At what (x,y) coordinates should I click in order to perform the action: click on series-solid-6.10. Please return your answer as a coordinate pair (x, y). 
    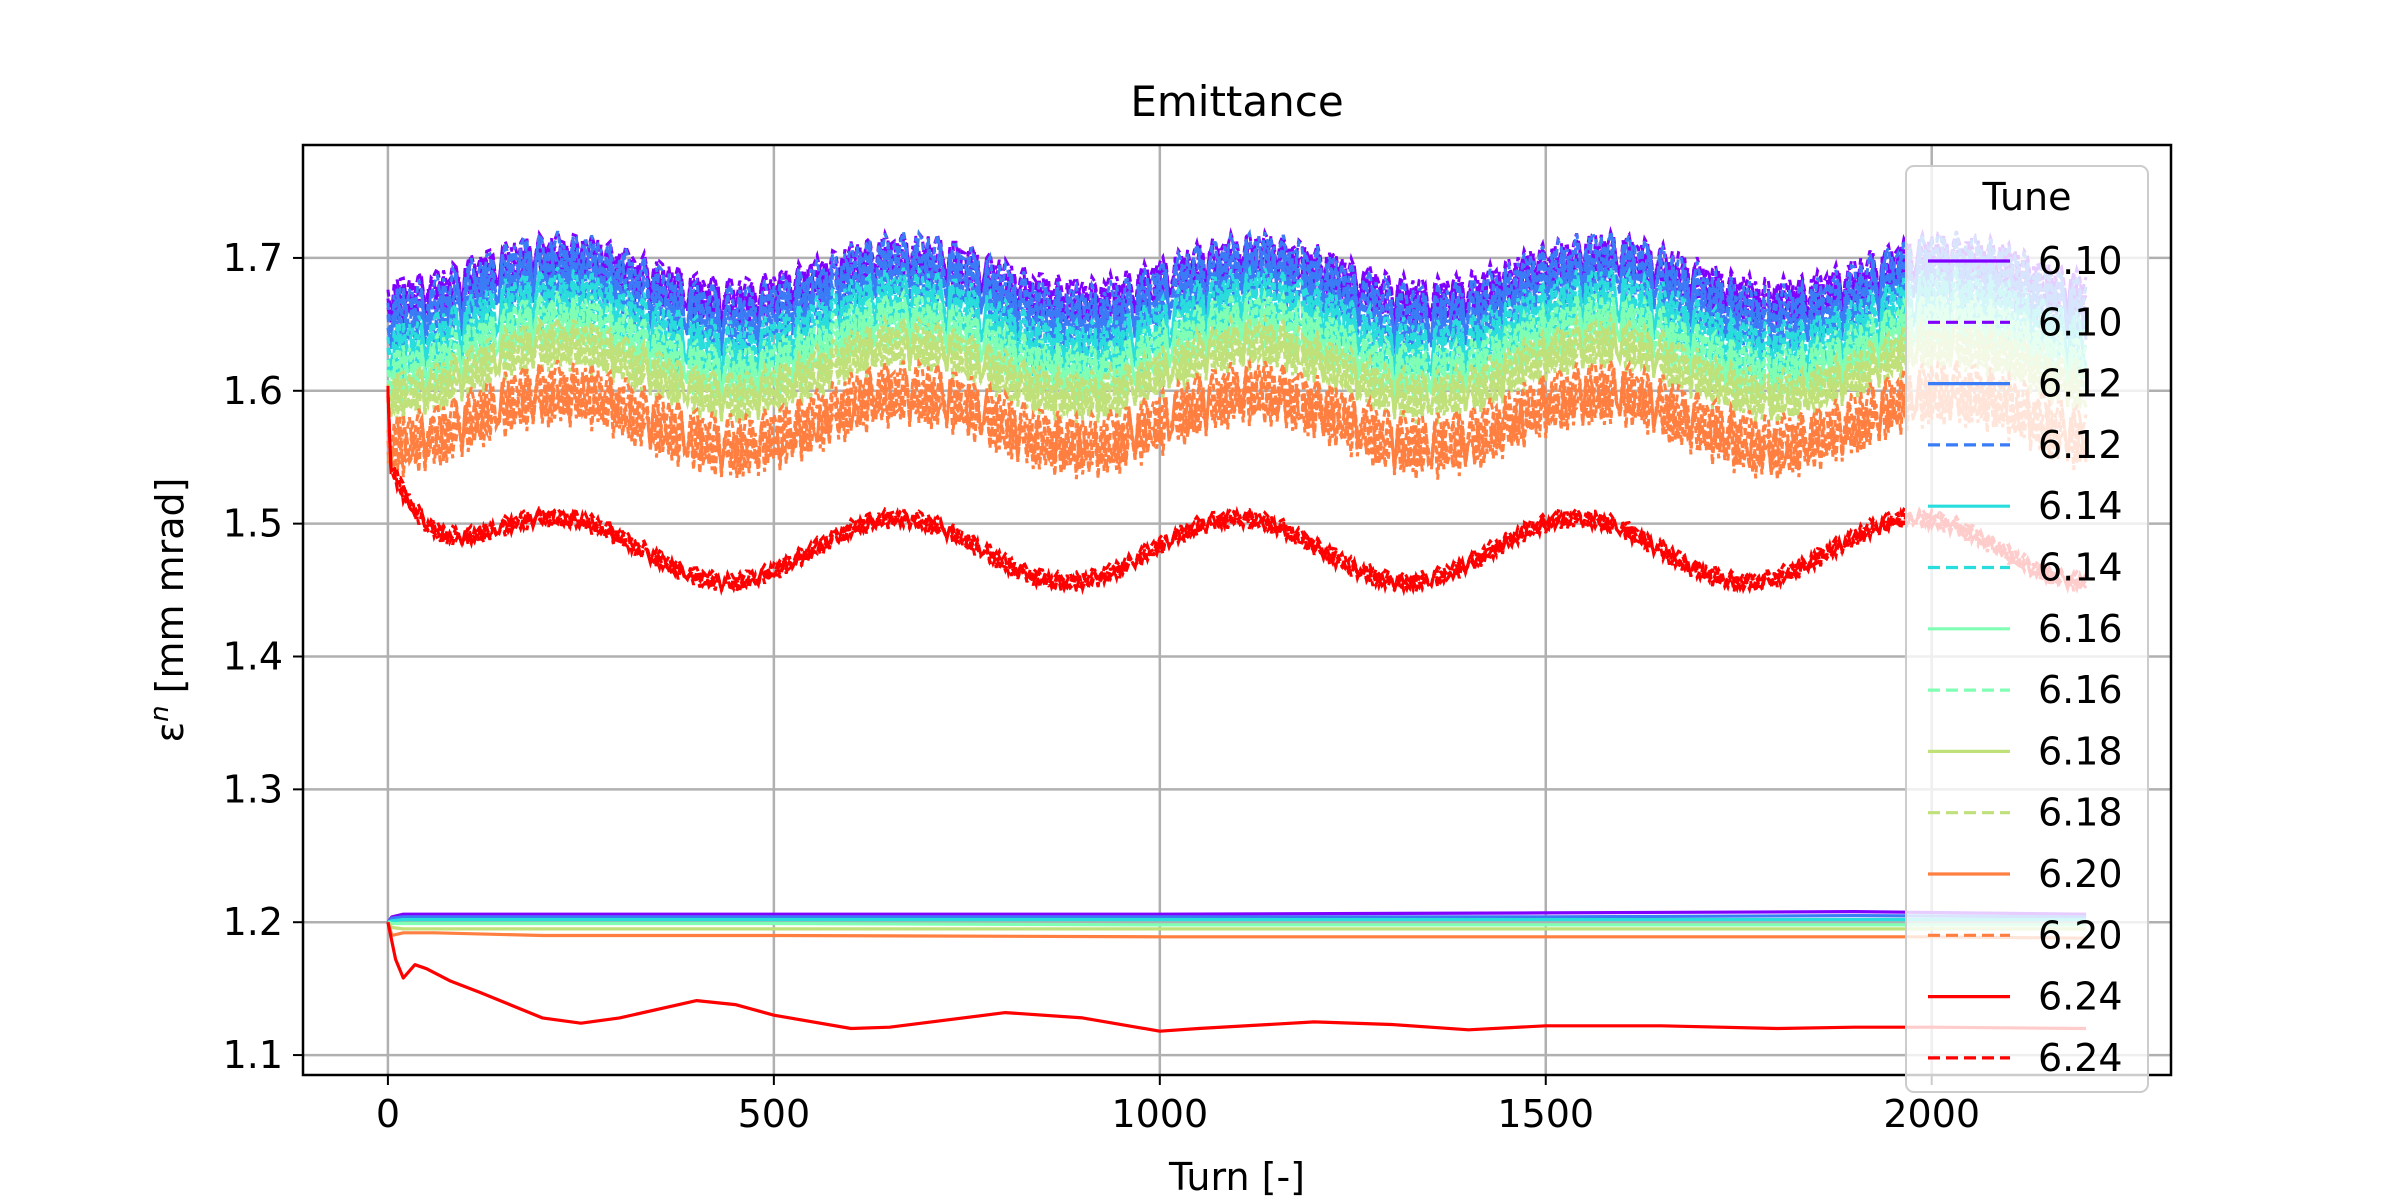
    Looking at the image, I should click on (1236, 917).